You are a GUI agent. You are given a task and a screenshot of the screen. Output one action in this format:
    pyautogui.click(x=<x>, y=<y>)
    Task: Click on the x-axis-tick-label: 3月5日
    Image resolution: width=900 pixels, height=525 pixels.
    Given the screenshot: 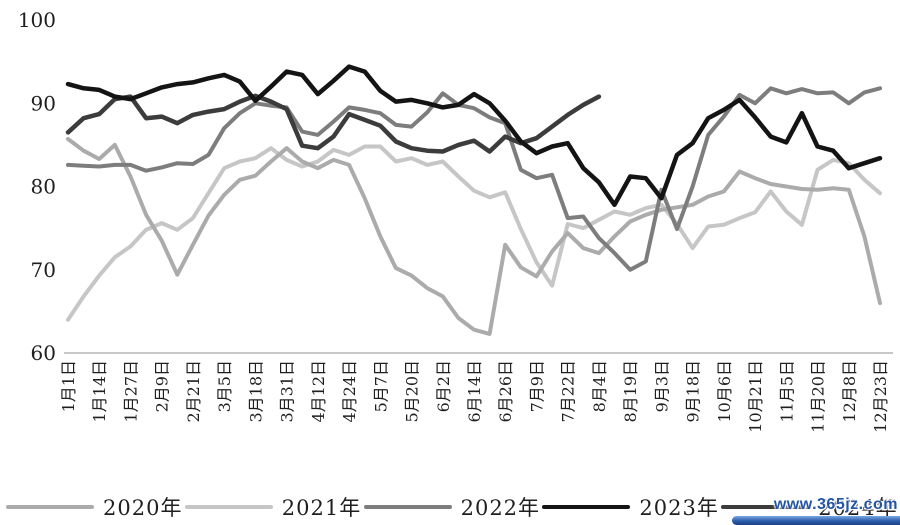 What is the action you would take?
    pyautogui.click(x=224, y=386)
    